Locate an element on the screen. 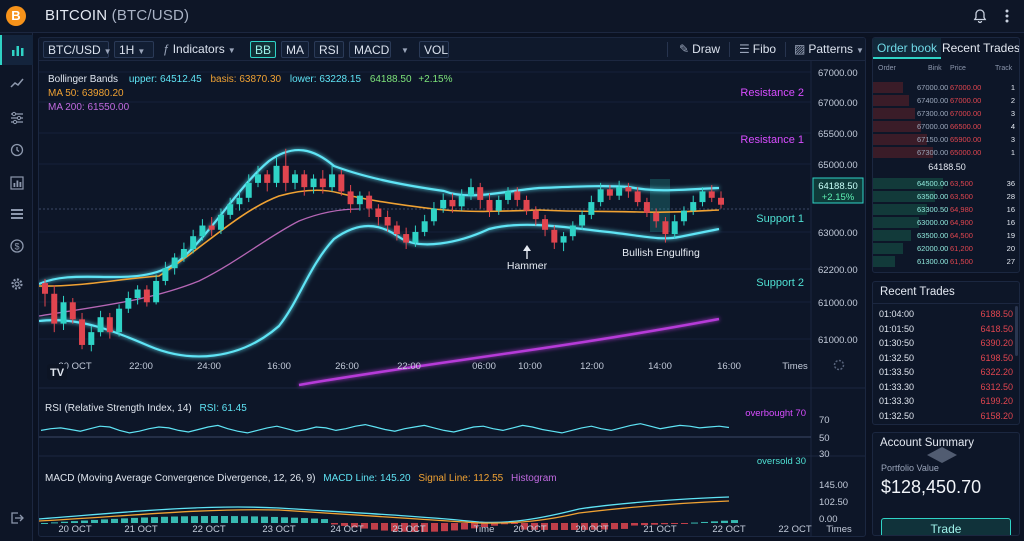 The width and height of the screenshot is (1024, 541). tab-recent-trades: Recent Trades is located at coordinates (980, 48).